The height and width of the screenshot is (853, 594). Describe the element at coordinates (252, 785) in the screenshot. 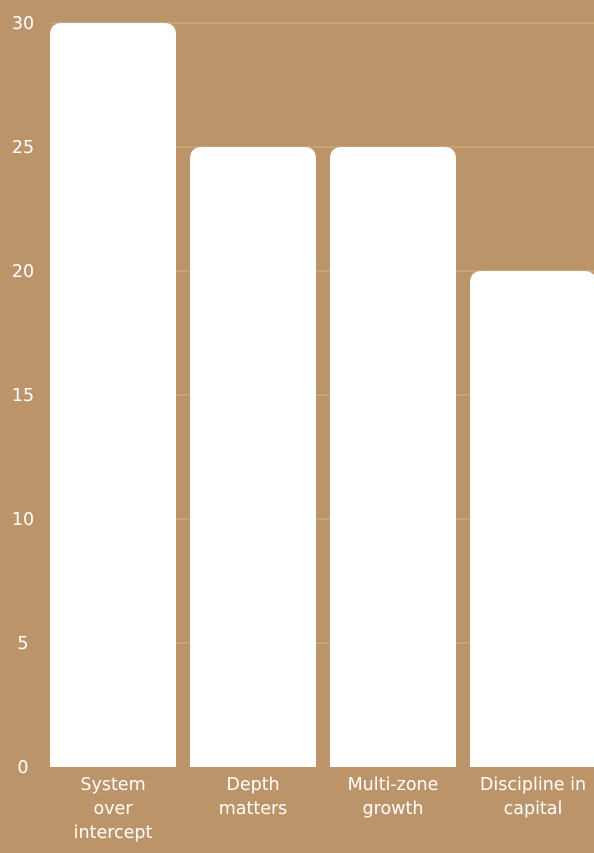

I see `x-category-label-line: Depth` at that location.